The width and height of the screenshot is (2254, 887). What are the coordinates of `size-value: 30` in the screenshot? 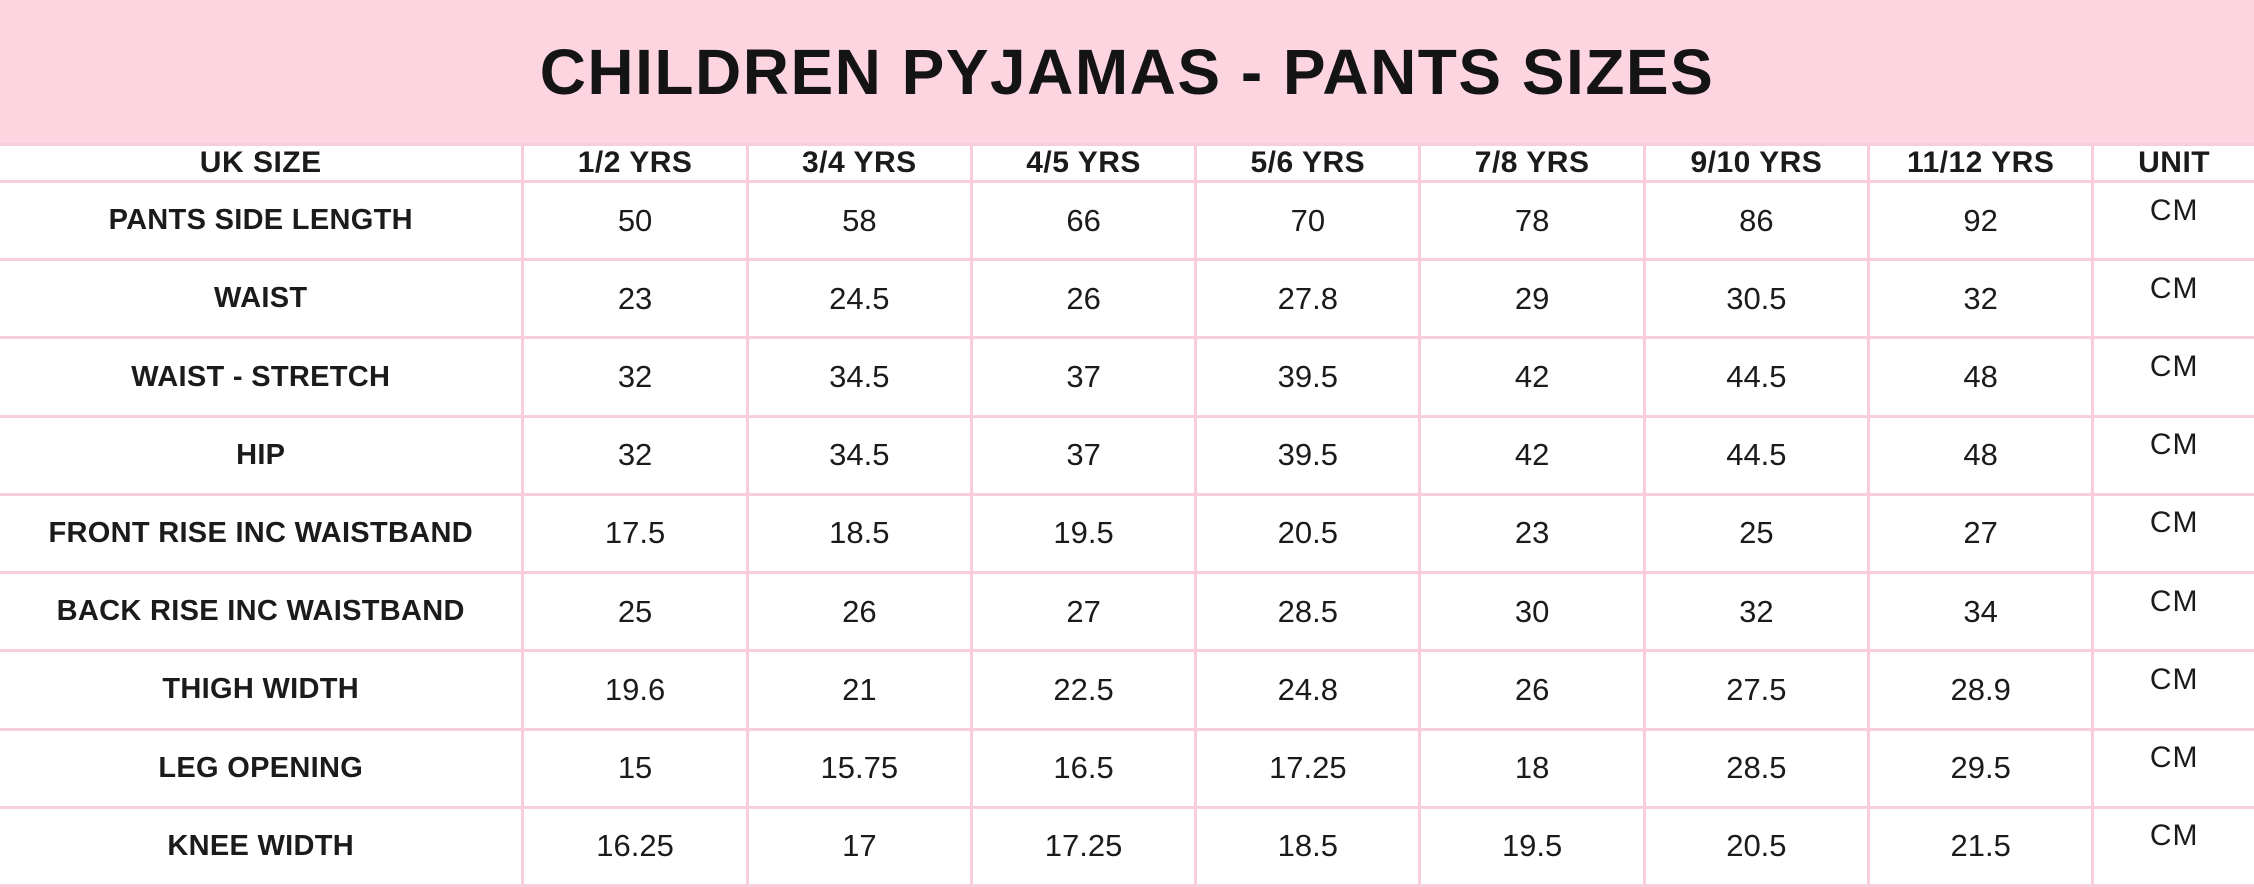 It's located at (1532, 612).